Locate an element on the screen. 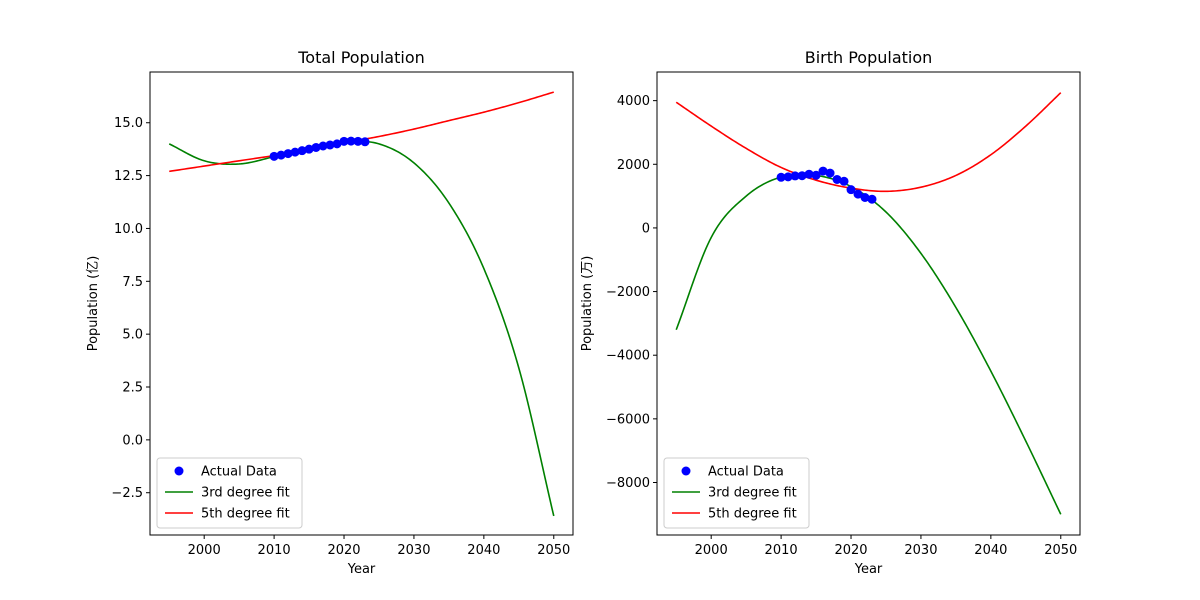 This screenshot has width=1200, height=600. y-tick-label: −6000 is located at coordinates (628, 419).